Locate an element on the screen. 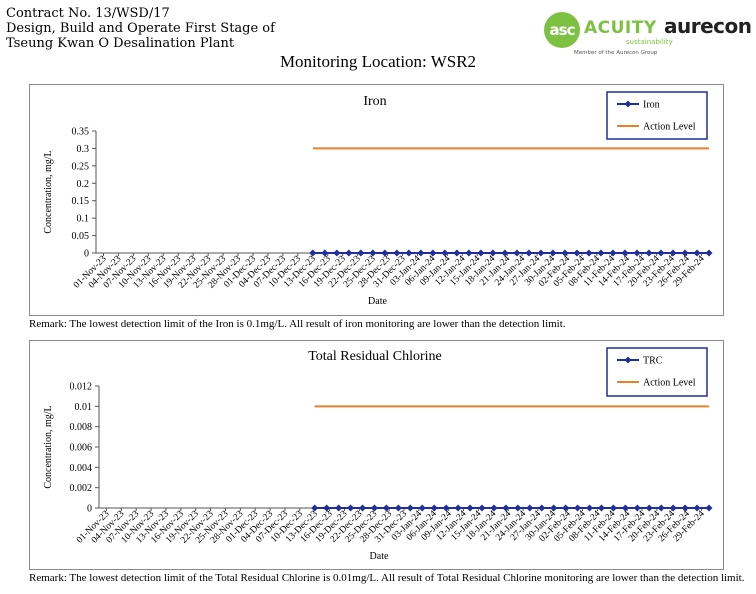  aurecon-logo: aurecon is located at coordinates (708, 26).